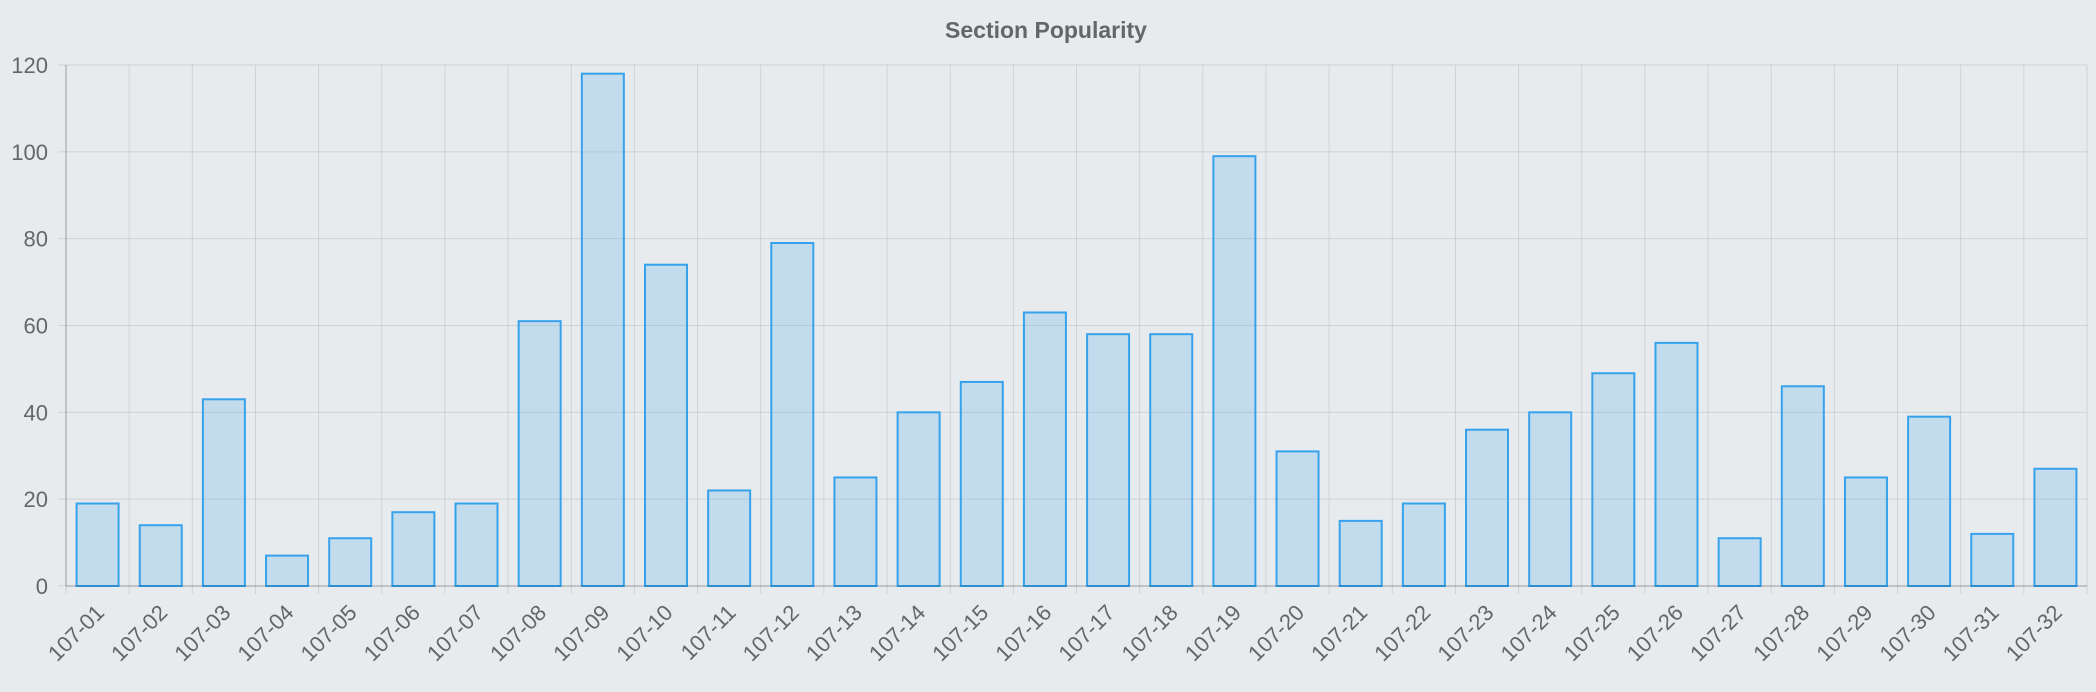 The height and width of the screenshot is (692, 2096). What do you see at coordinates (518, 633) in the screenshot?
I see `x-tick-label: 107-08` at bounding box center [518, 633].